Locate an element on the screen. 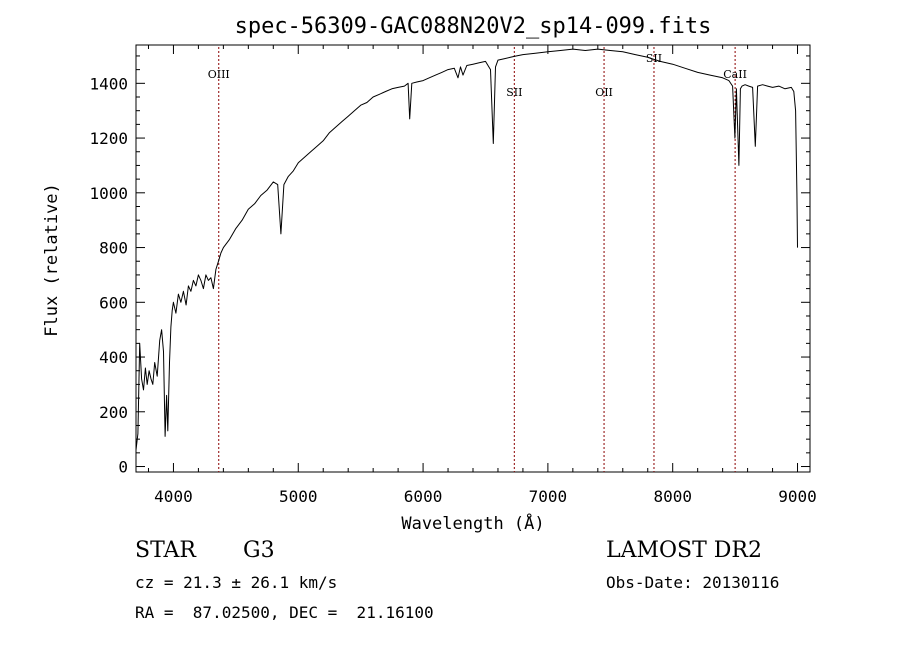 The height and width of the screenshot is (649, 900). chart-title: spec-56309-GAC088N20V2_sp14-099.fits is located at coordinates (473, 26).